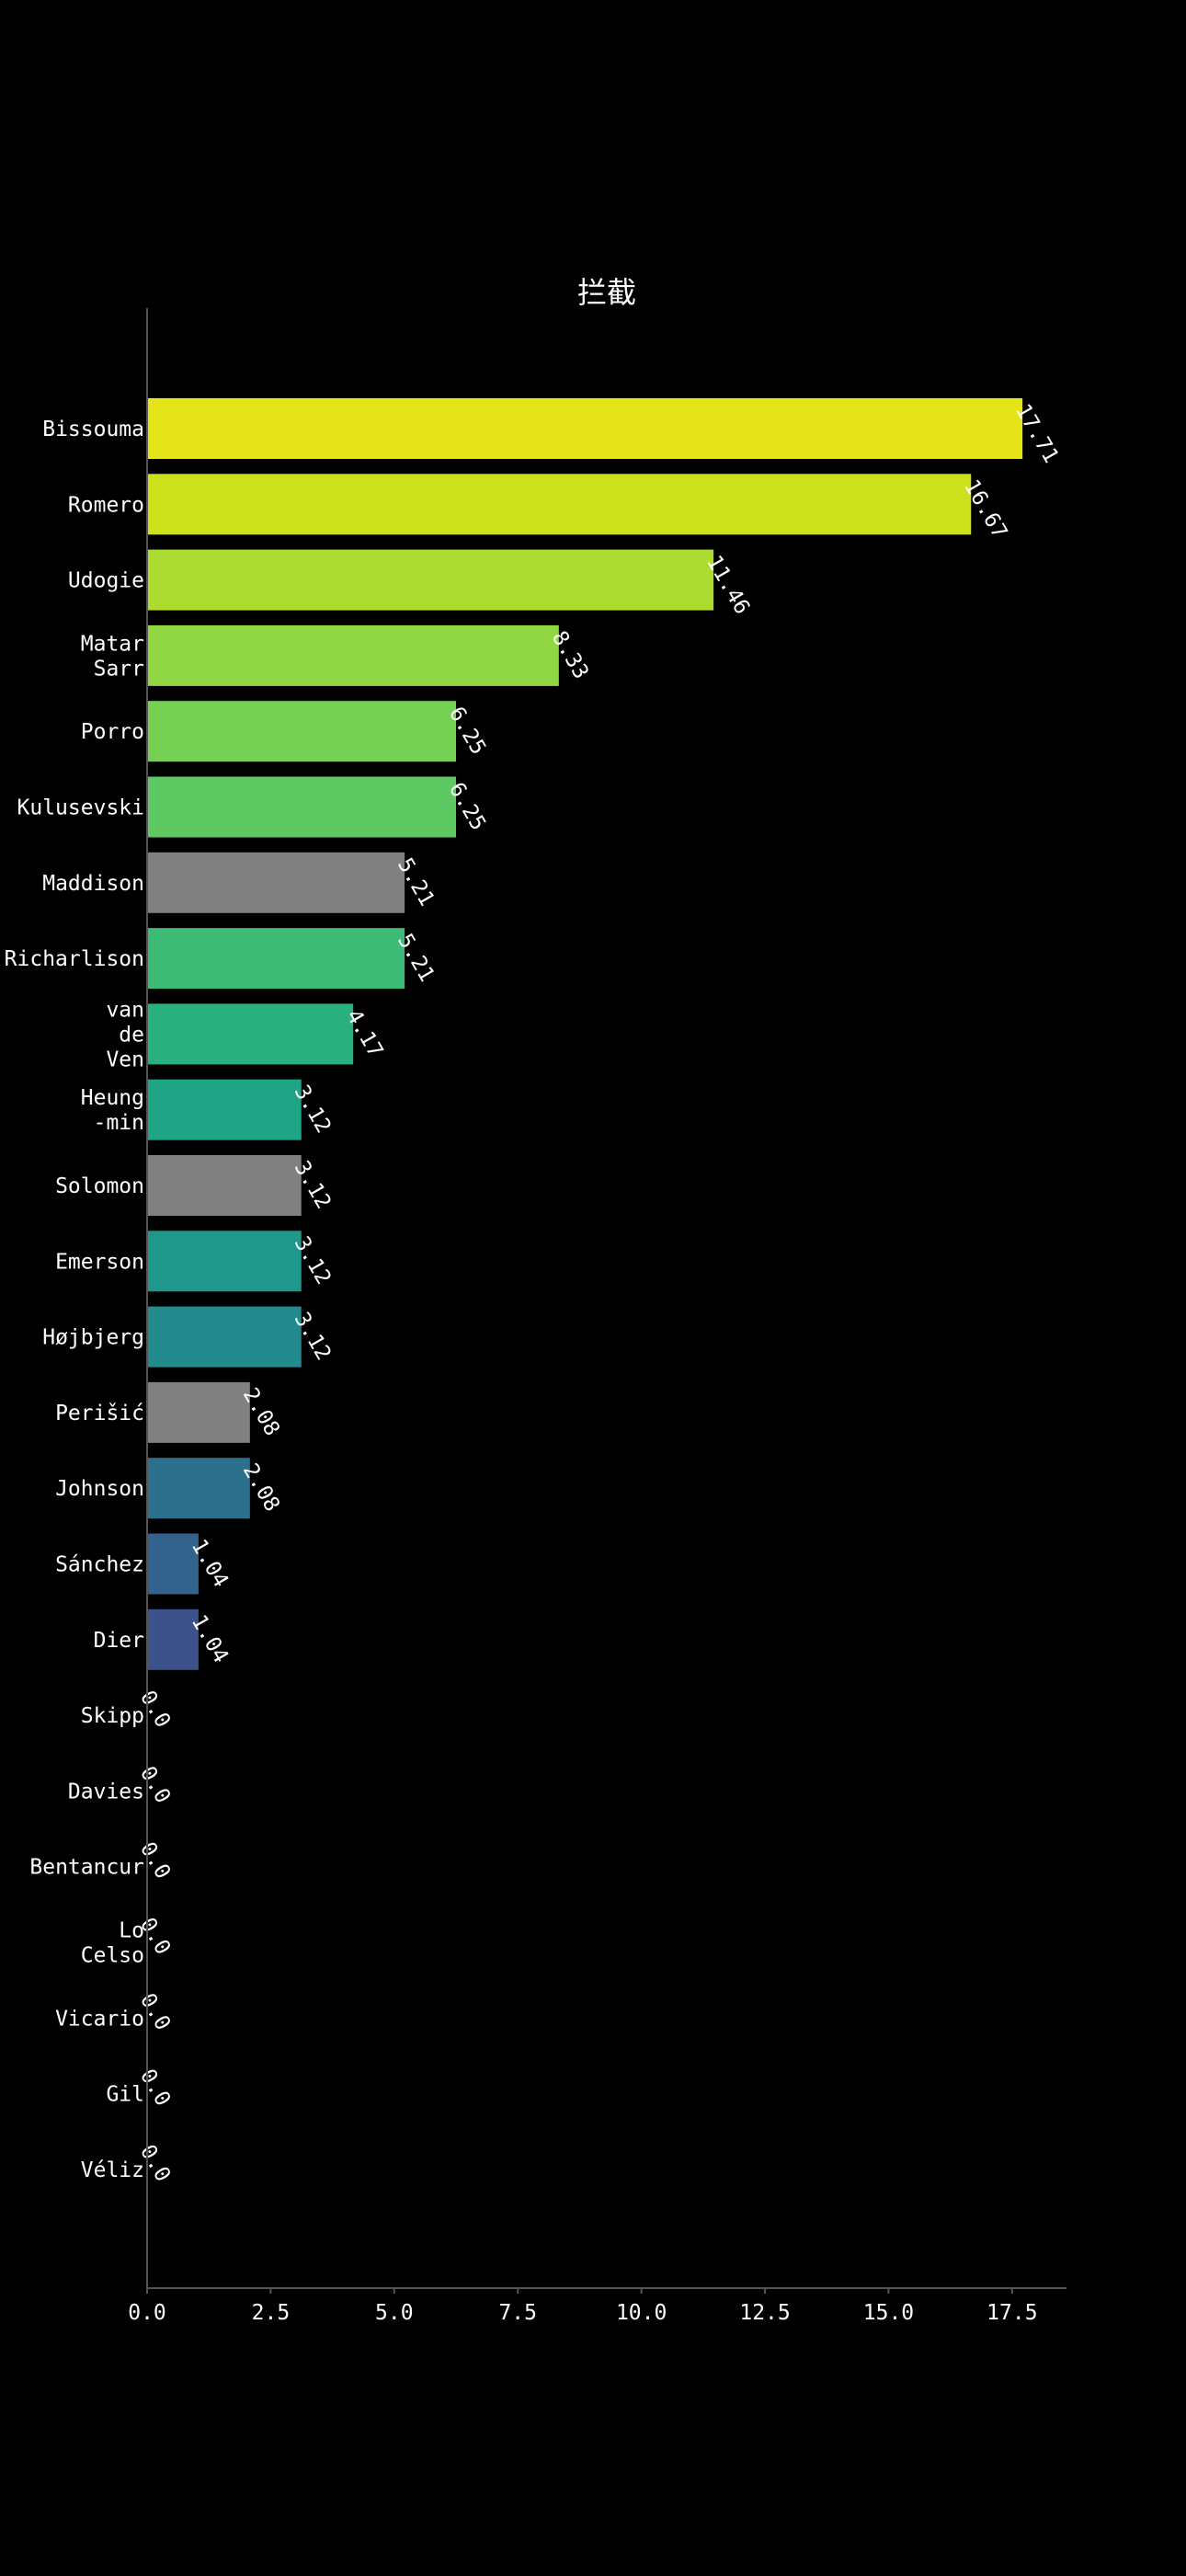 The height and width of the screenshot is (2576, 1186). I want to click on category-label: Udogie, so click(106, 581).